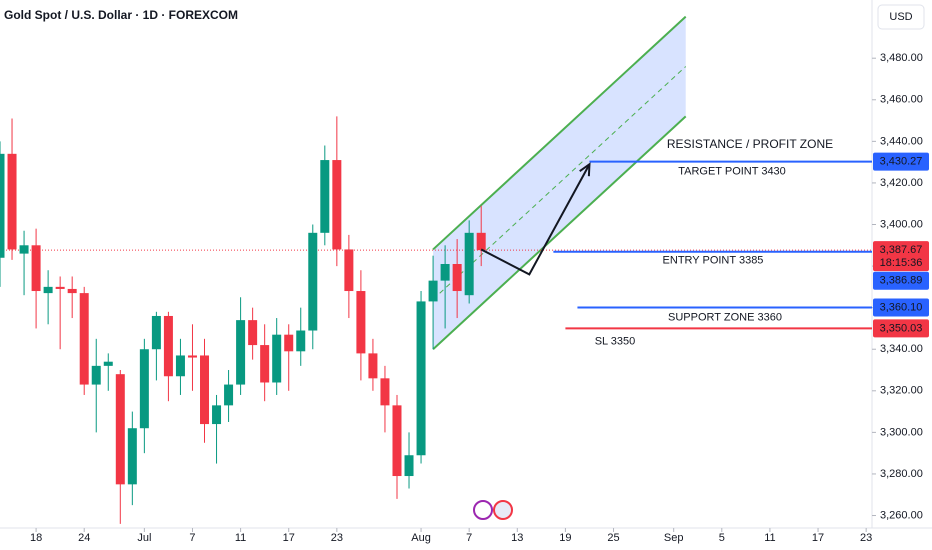 Image resolution: width=932 pixels, height=550 pixels. I want to click on x-tick-label: 18, so click(36, 538).